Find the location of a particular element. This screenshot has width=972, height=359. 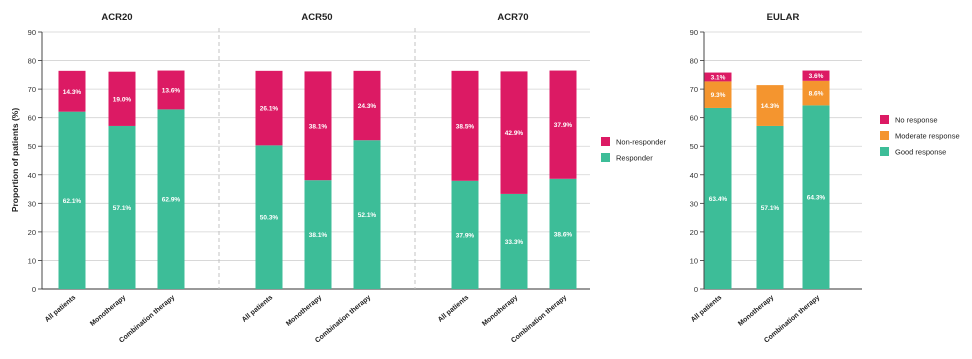

data-label: 52.1% is located at coordinates (367, 215).